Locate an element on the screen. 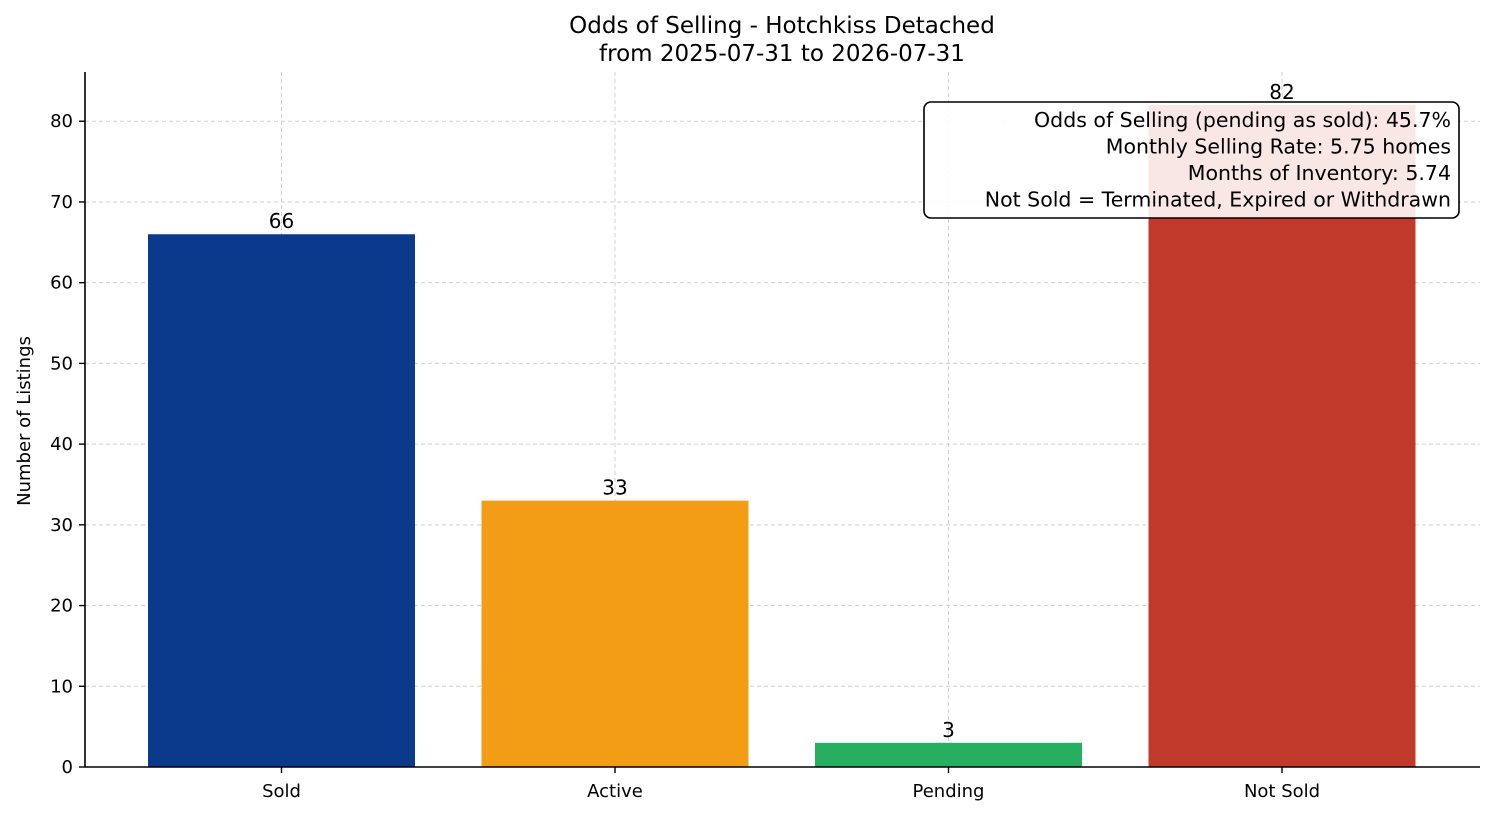 This screenshot has width=1494, height=816. y-tick-label: 20 is located at coordinates (61, 606).